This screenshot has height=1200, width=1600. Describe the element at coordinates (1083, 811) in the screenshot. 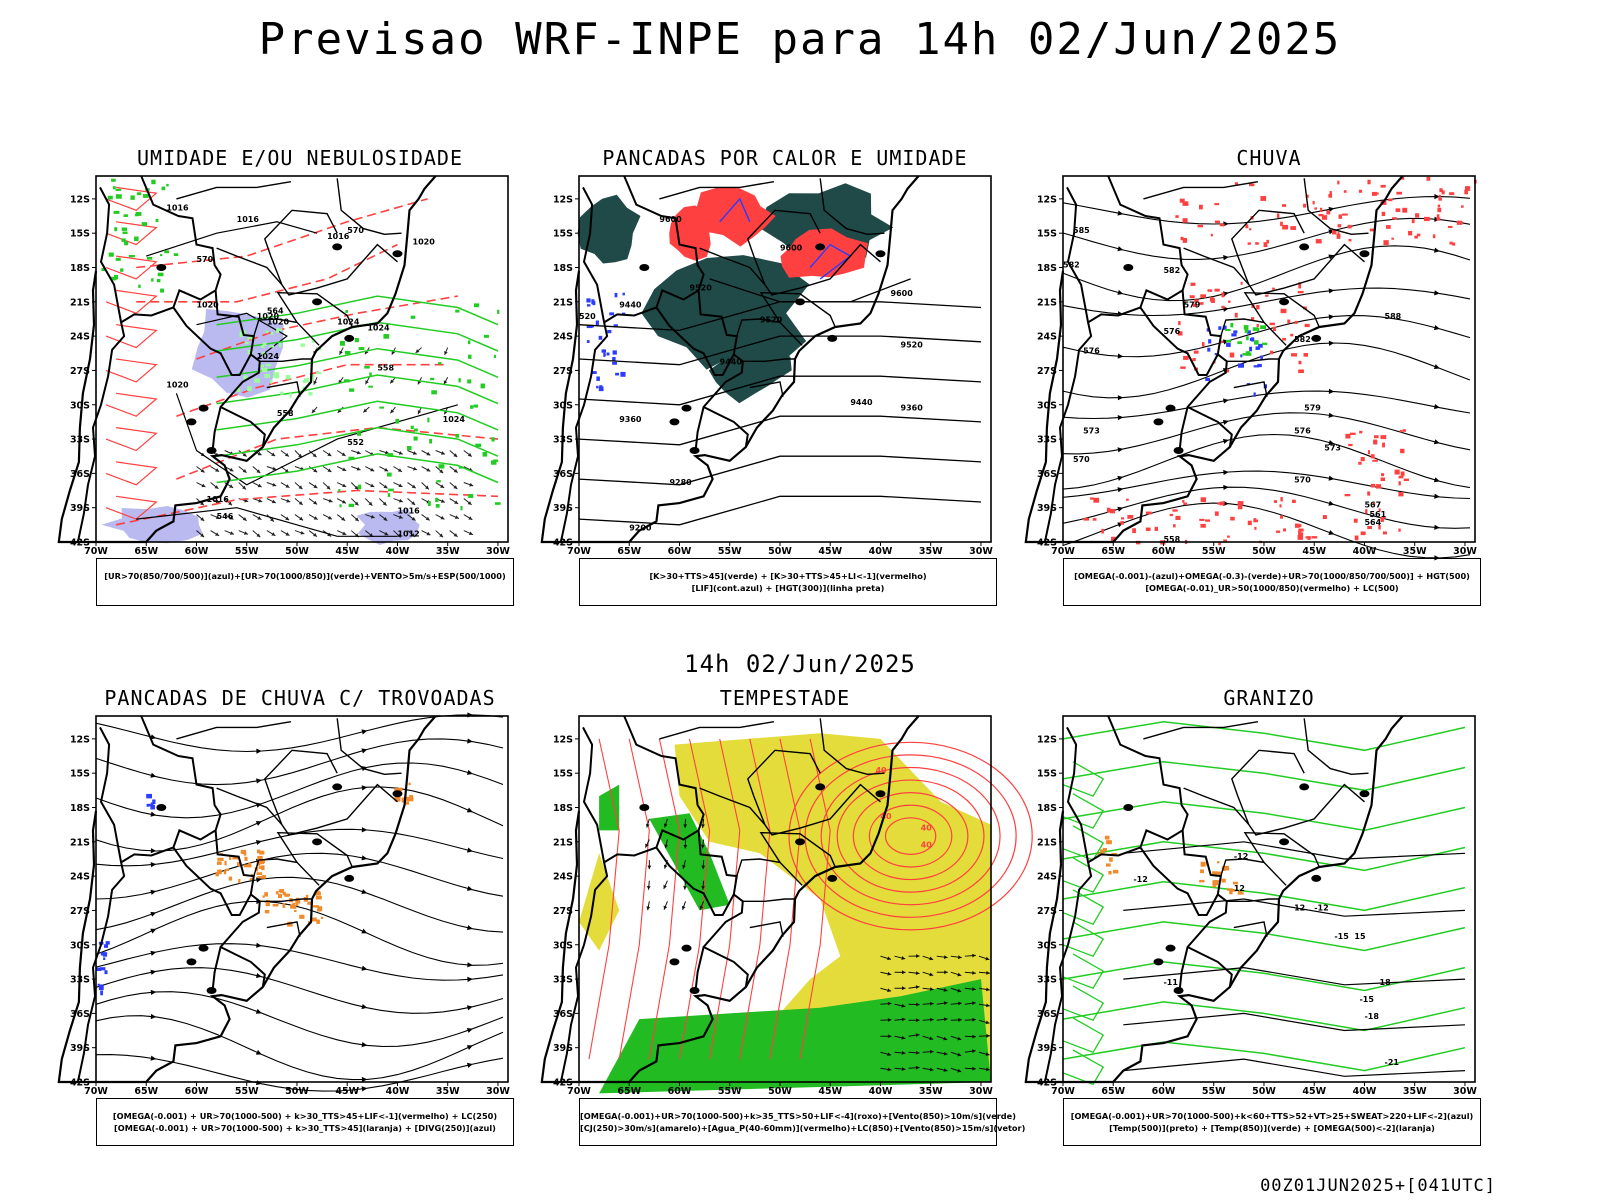

I see `temperature-850-contour` at that location.